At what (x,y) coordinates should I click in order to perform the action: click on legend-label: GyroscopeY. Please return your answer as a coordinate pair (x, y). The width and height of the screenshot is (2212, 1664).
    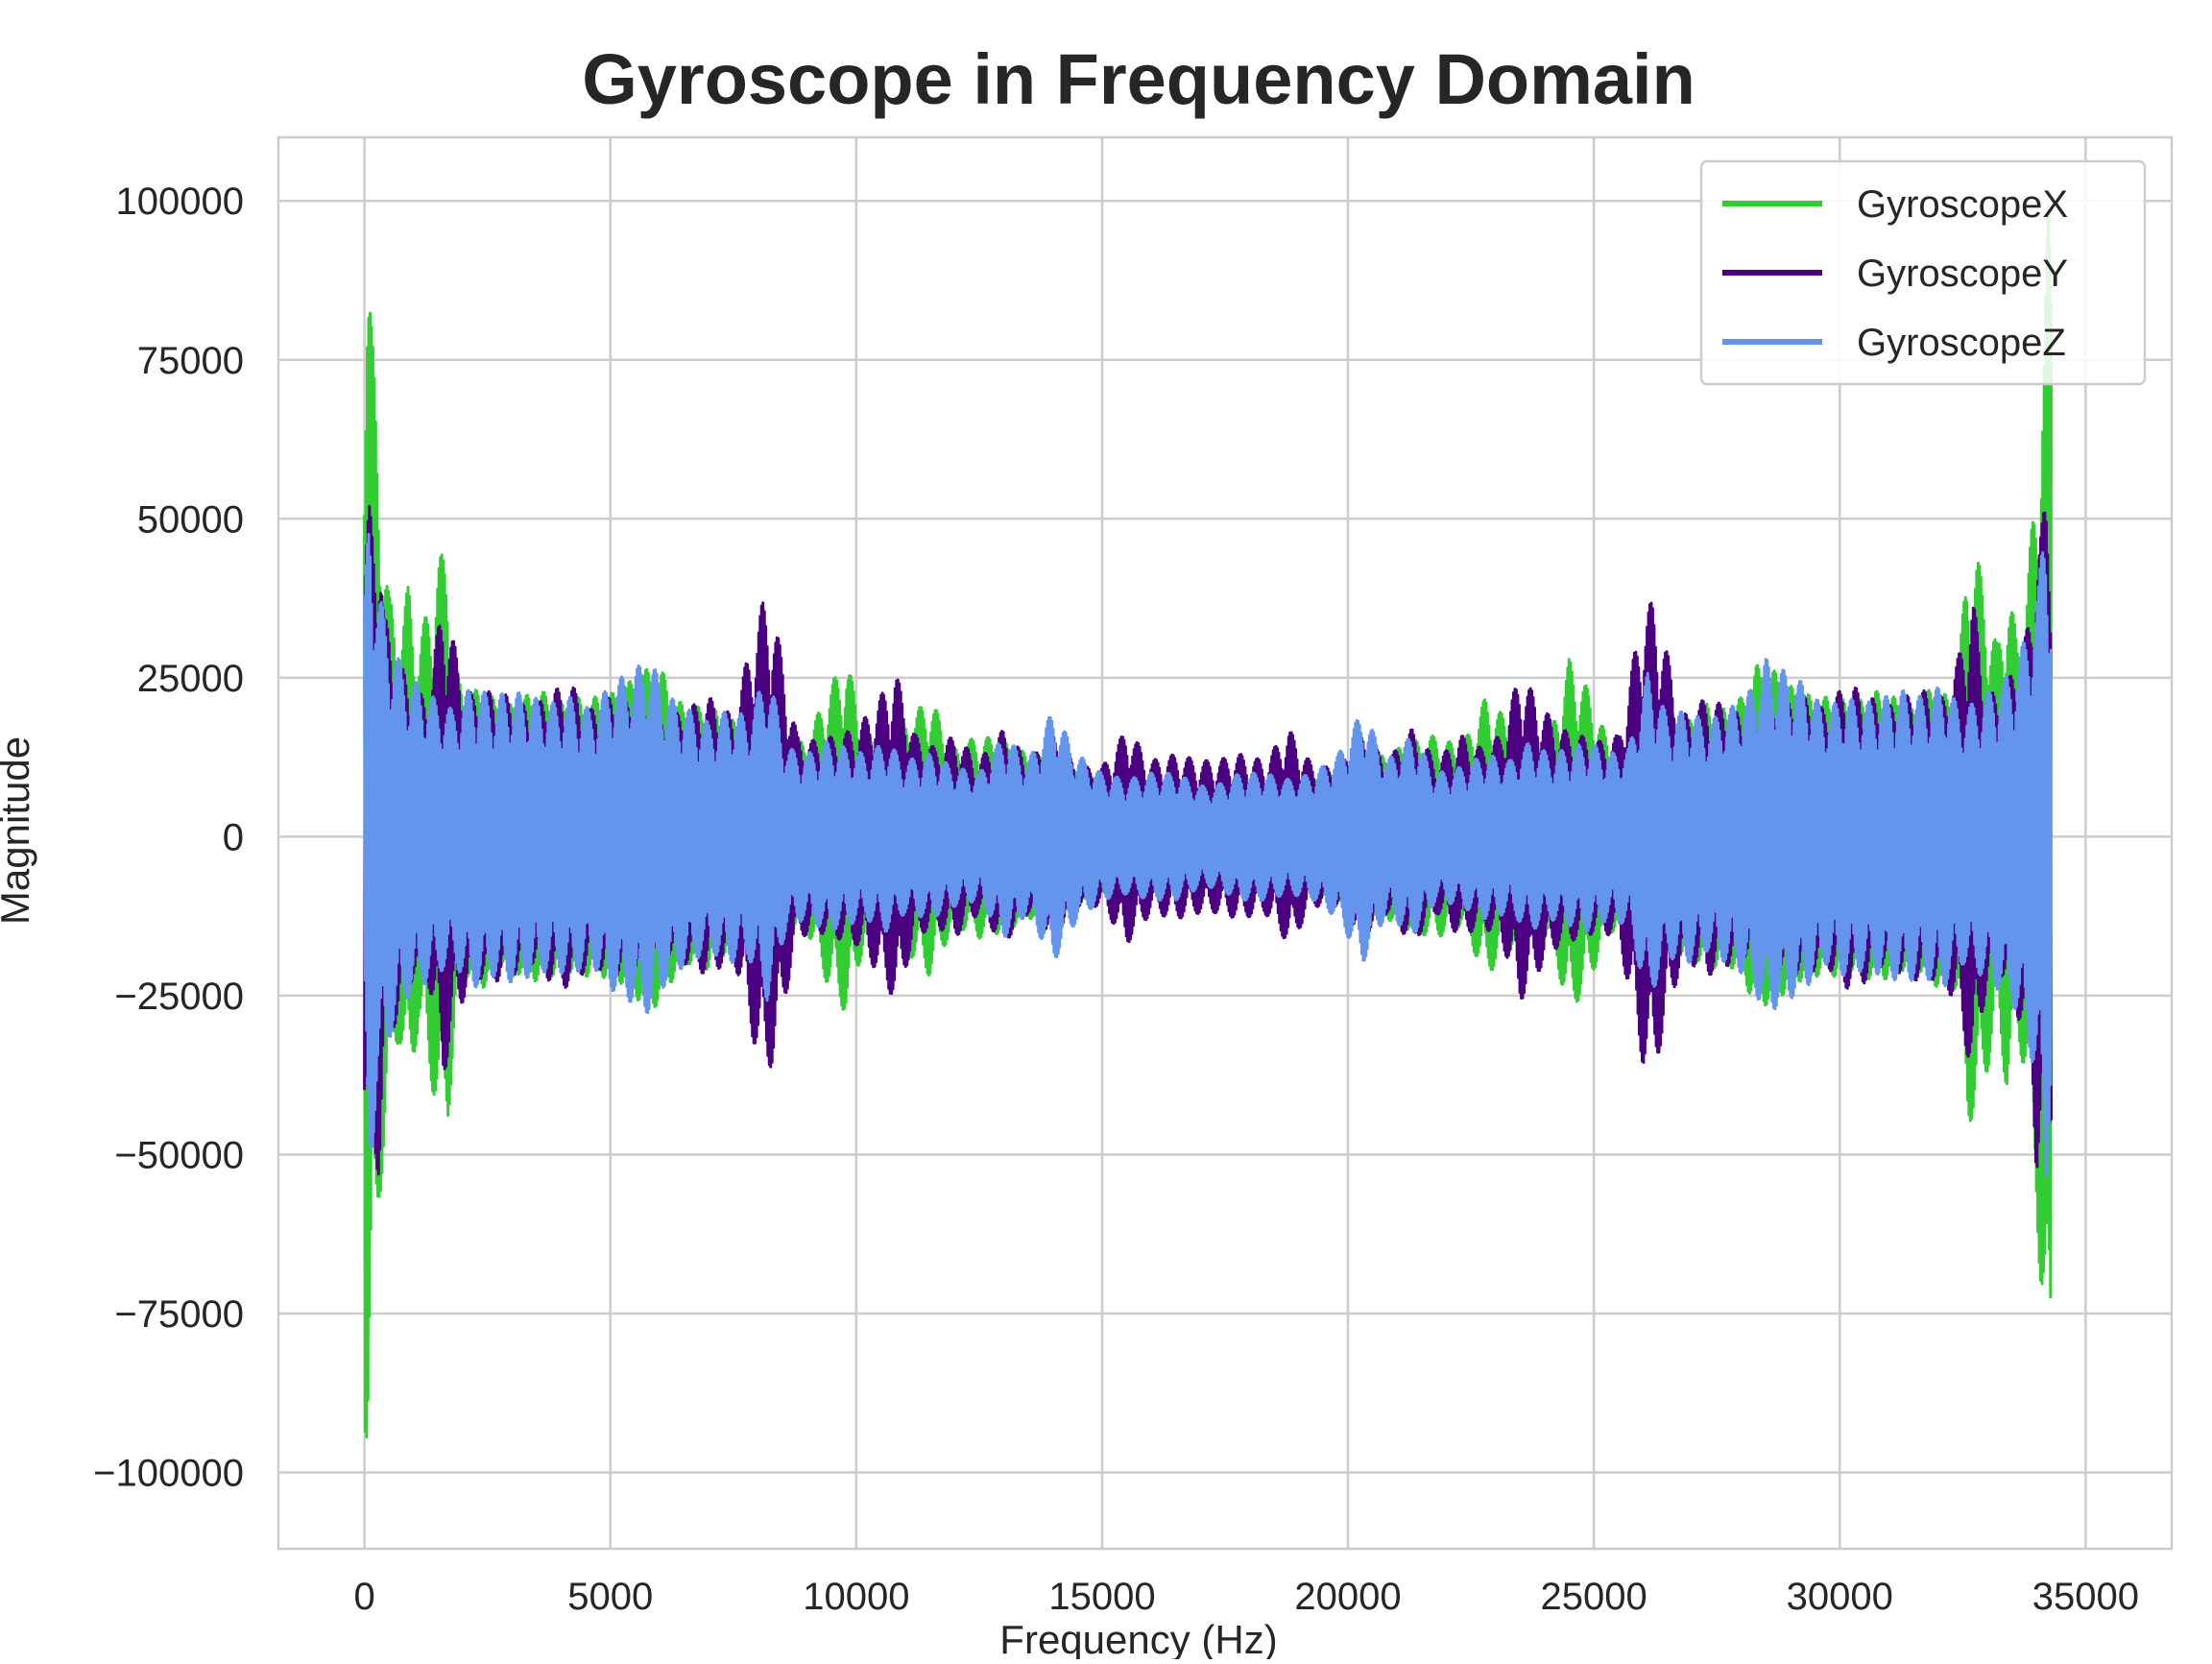
    Looking at the image, I should click on (1963, 274).